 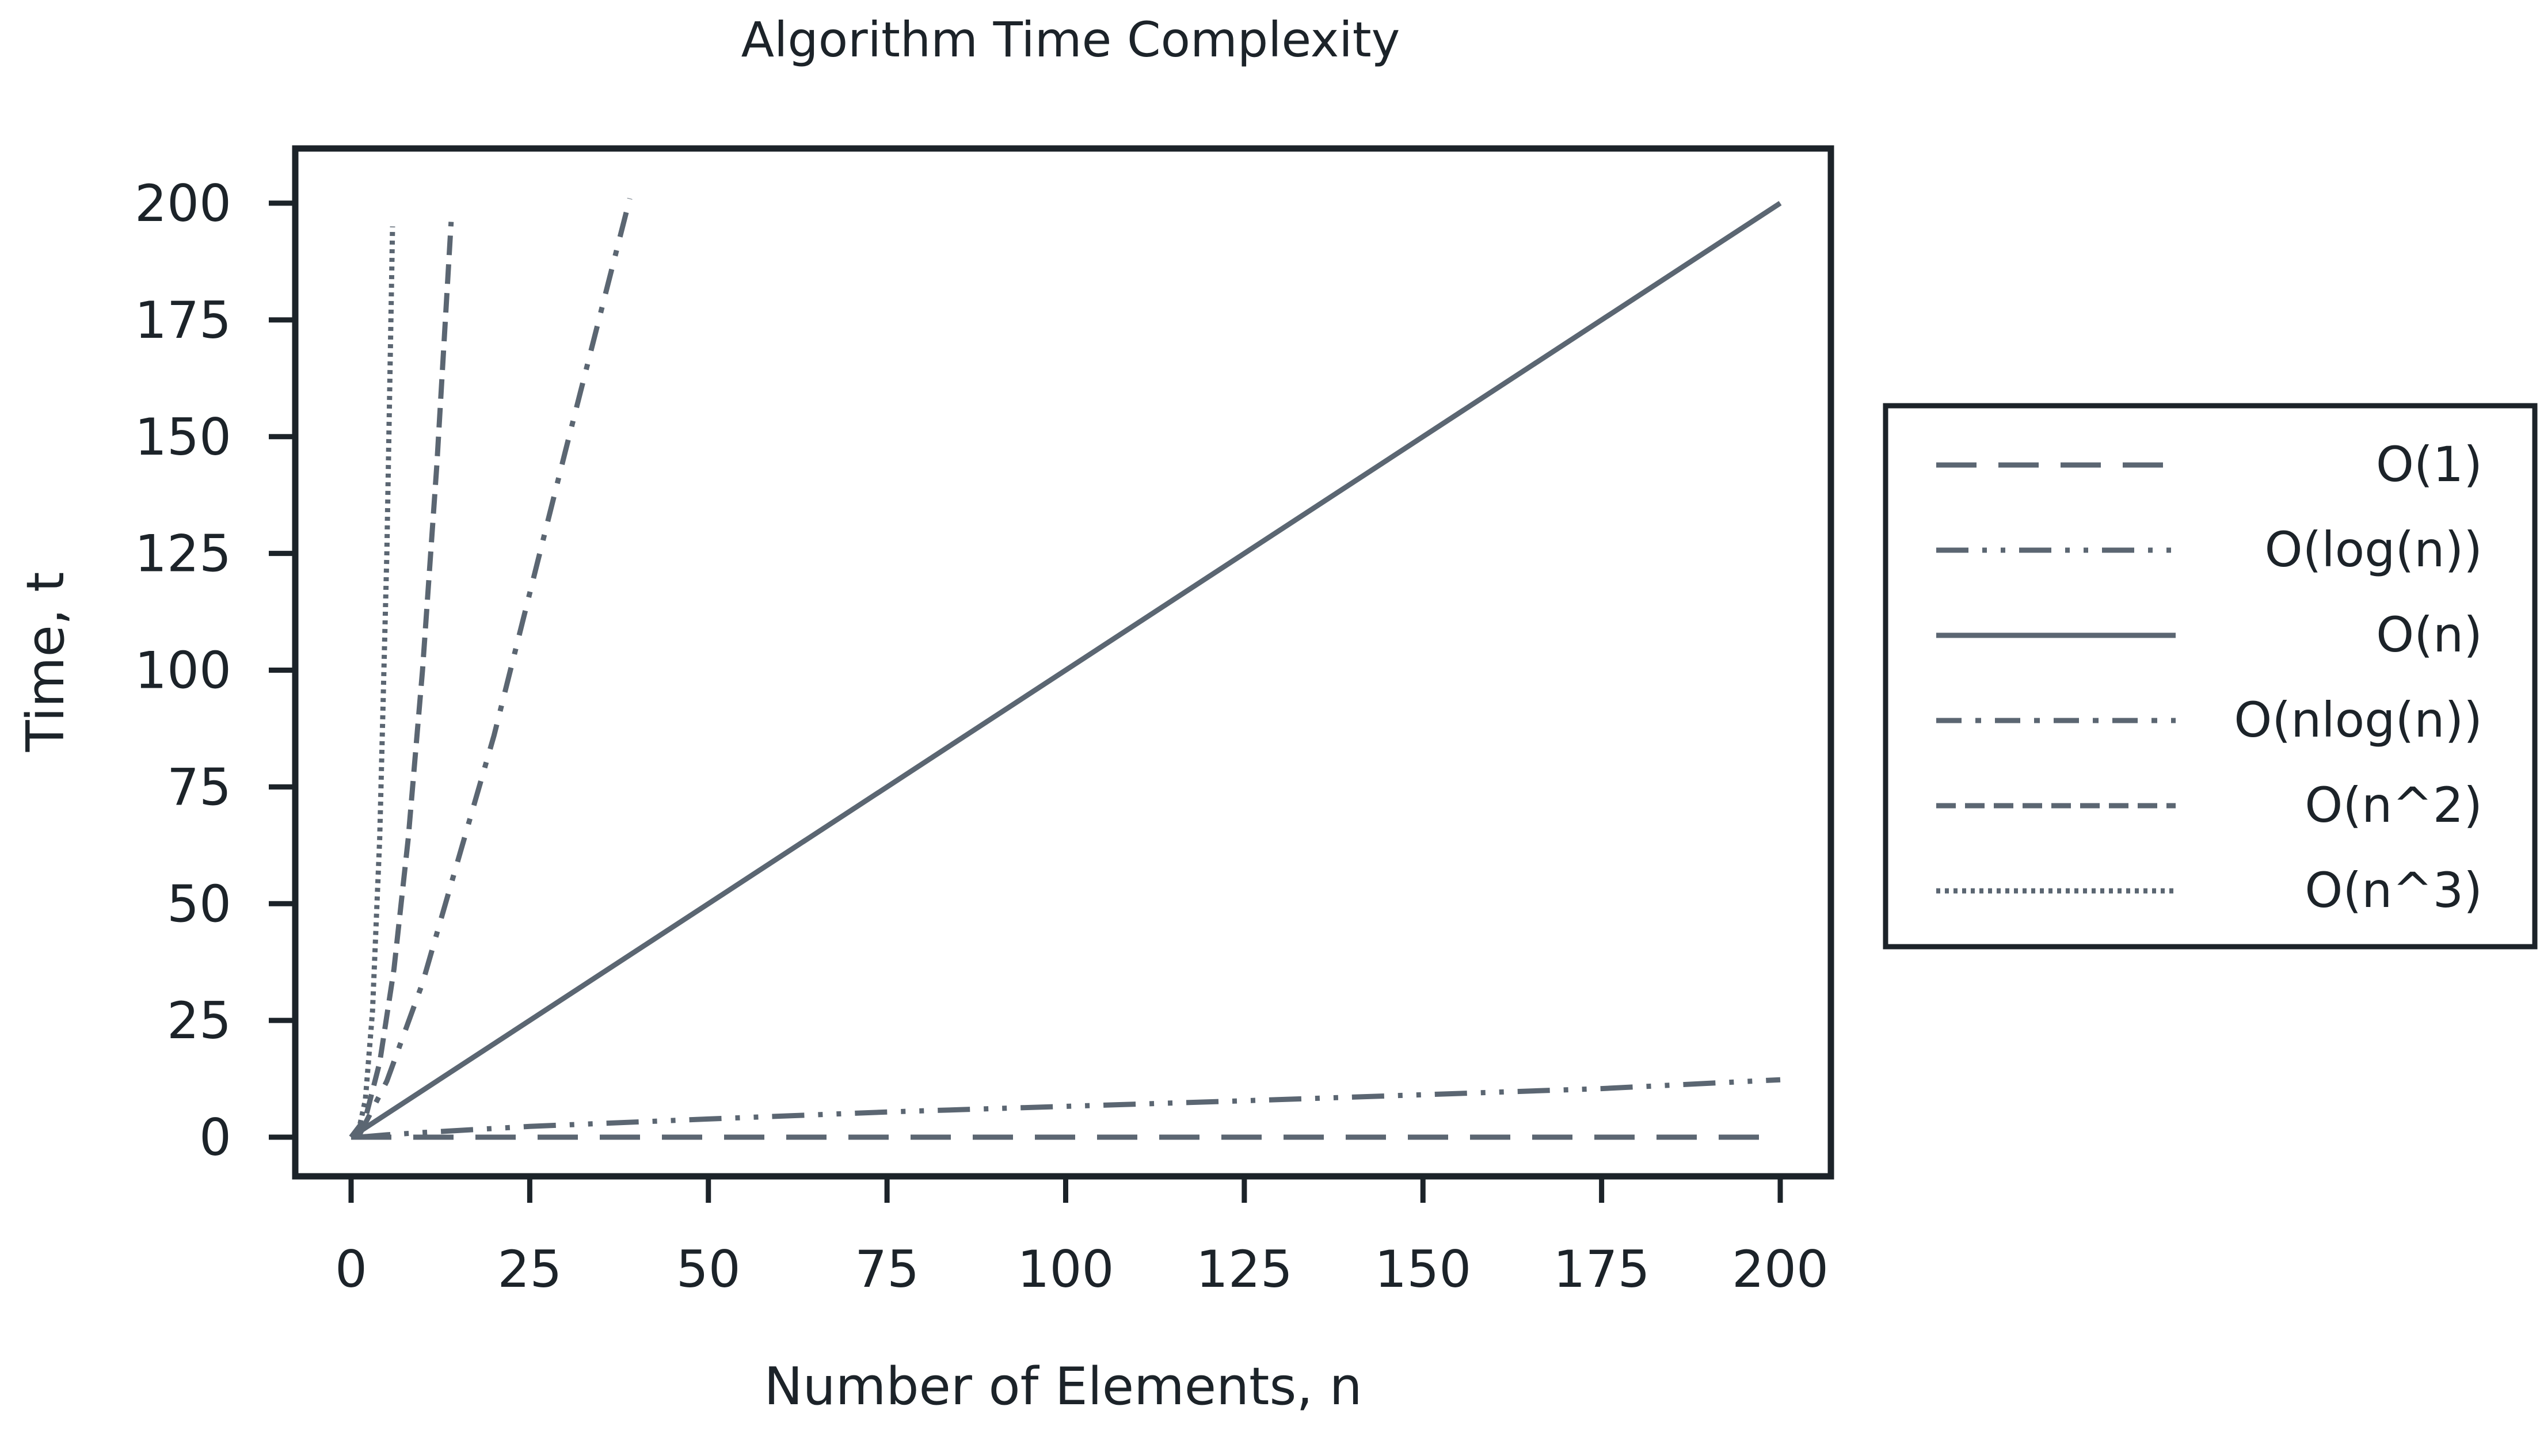 What do you see at coordinates (1422, 1269) in the screenshot?
I see `x-tick-label: 150` at bounding box center [1422, 1269].